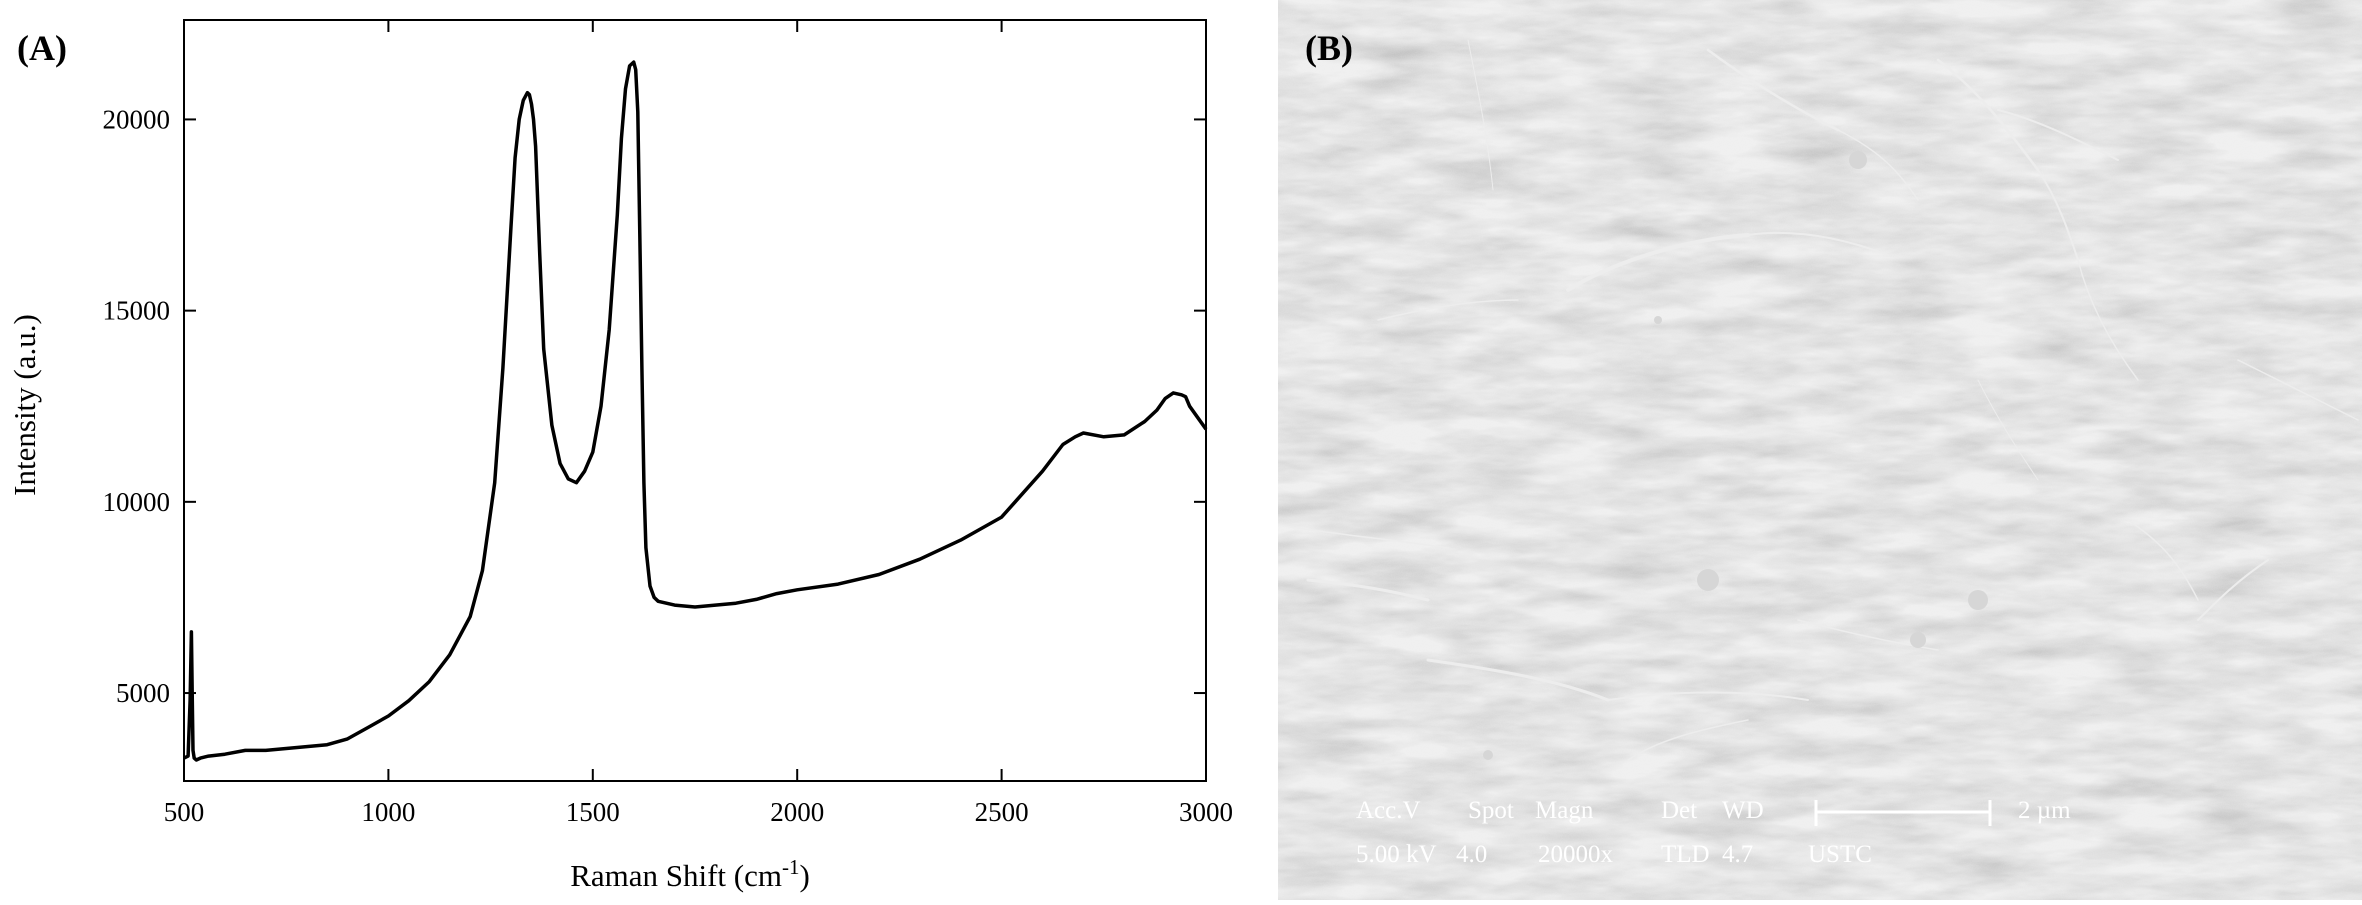 The width and height of the screenshot is (2362, 905). What do you see at coordinates (42, 48) in the screenshot?
I see `panel-a-label: (A)` at bounding box center [42, 48].